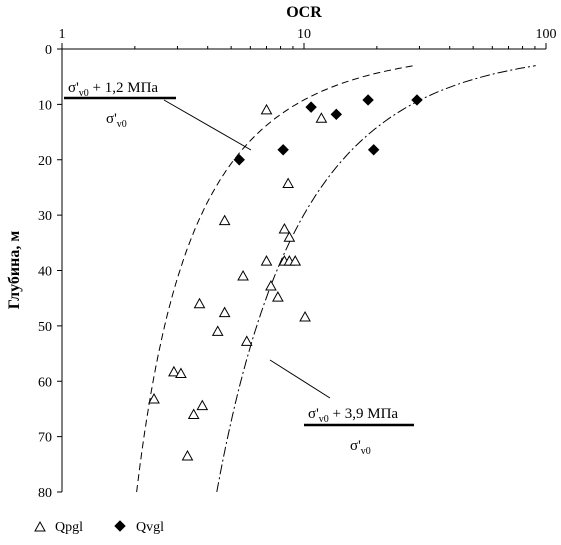 The image size is (561, 545). I want to click on y-tick-label: 80, so click(45, 493).